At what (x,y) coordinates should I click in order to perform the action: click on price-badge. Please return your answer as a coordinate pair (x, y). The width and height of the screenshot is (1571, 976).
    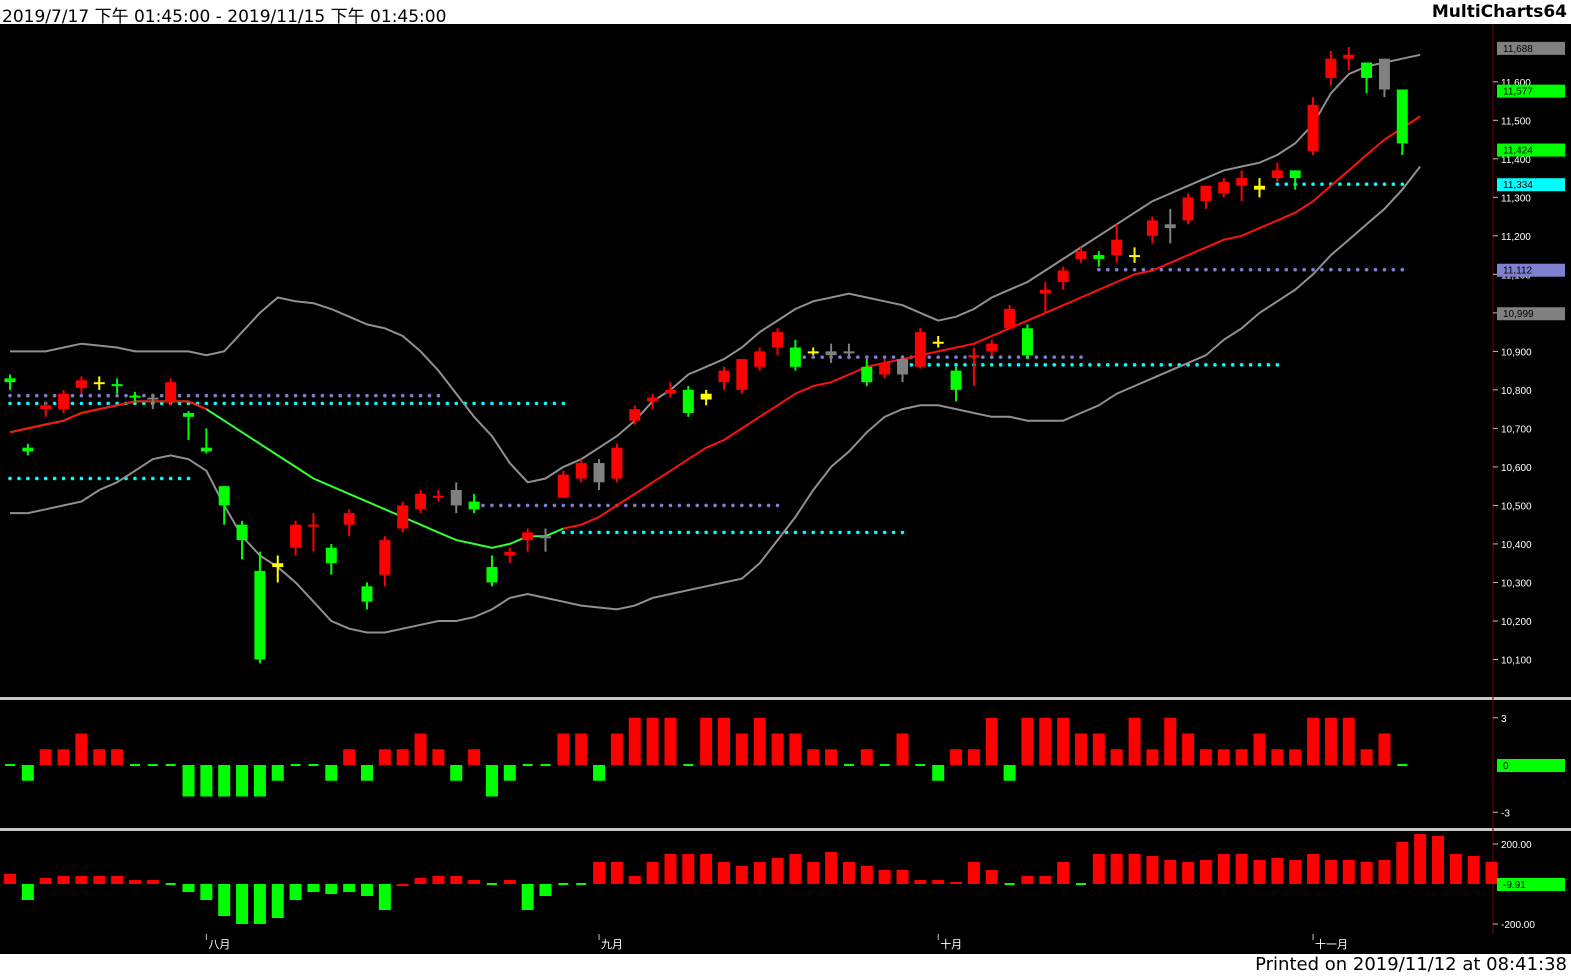
    Looking at the image, I should click on (1531, 91).